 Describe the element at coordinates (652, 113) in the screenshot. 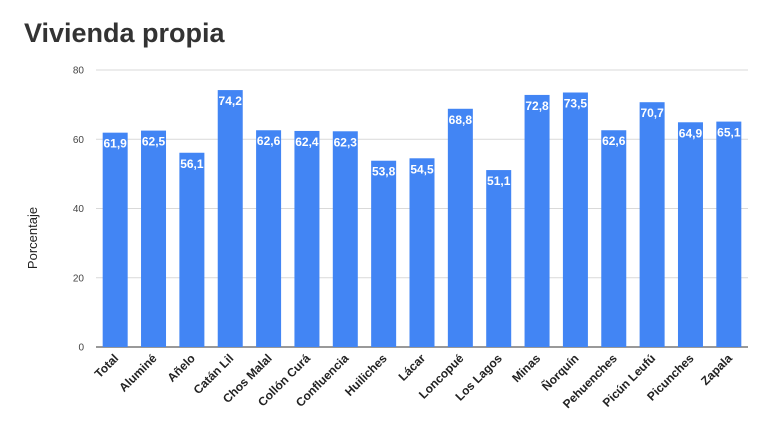

I see `data-label: 70,7` at that location.